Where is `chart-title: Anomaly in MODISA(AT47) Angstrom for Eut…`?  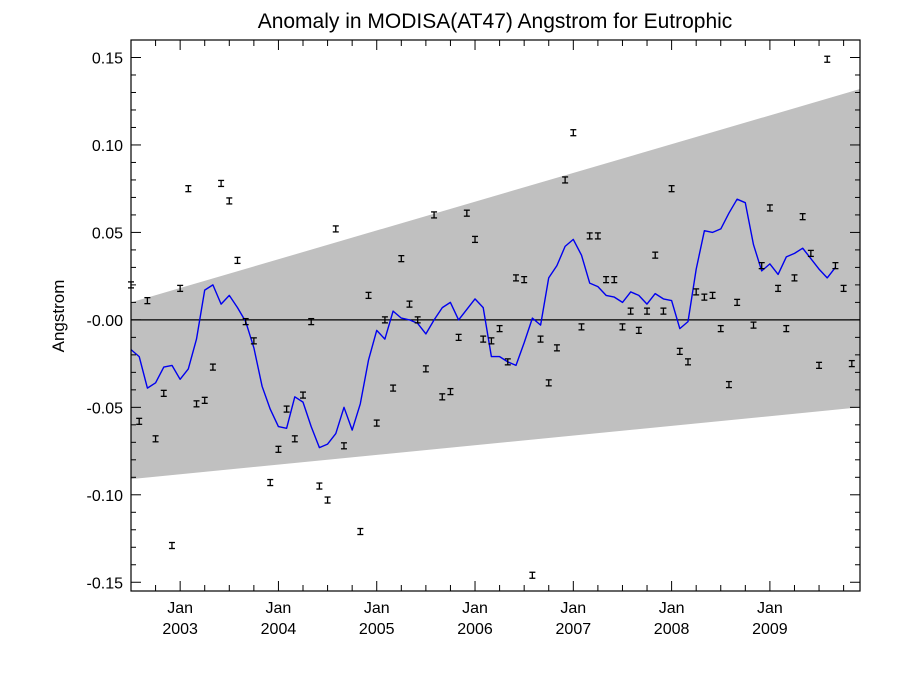
chart-title: Anomaly in MODISA(AT47) Angstrom for Eut… is located at coordinates (495, 21).